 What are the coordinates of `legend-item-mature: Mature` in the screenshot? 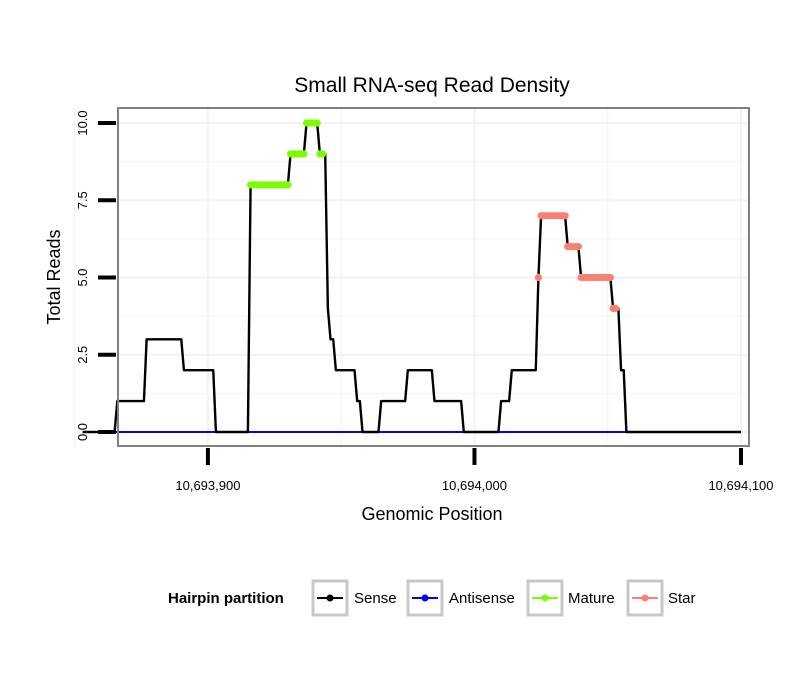 It's located at (570, 598).